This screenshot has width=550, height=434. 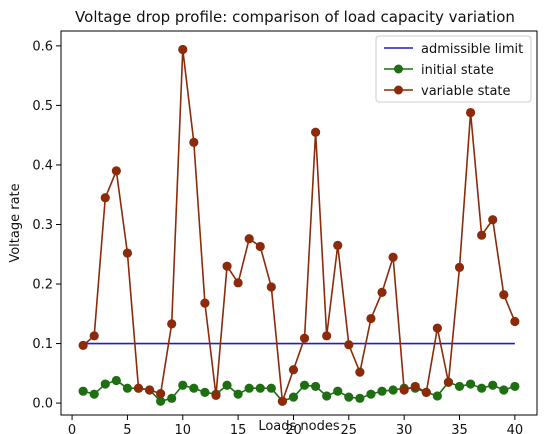 What do you see at coordinates (42, 225) in the screenshot?
I see `y-tick-label: 0.3` at bounding box center [42, 225].